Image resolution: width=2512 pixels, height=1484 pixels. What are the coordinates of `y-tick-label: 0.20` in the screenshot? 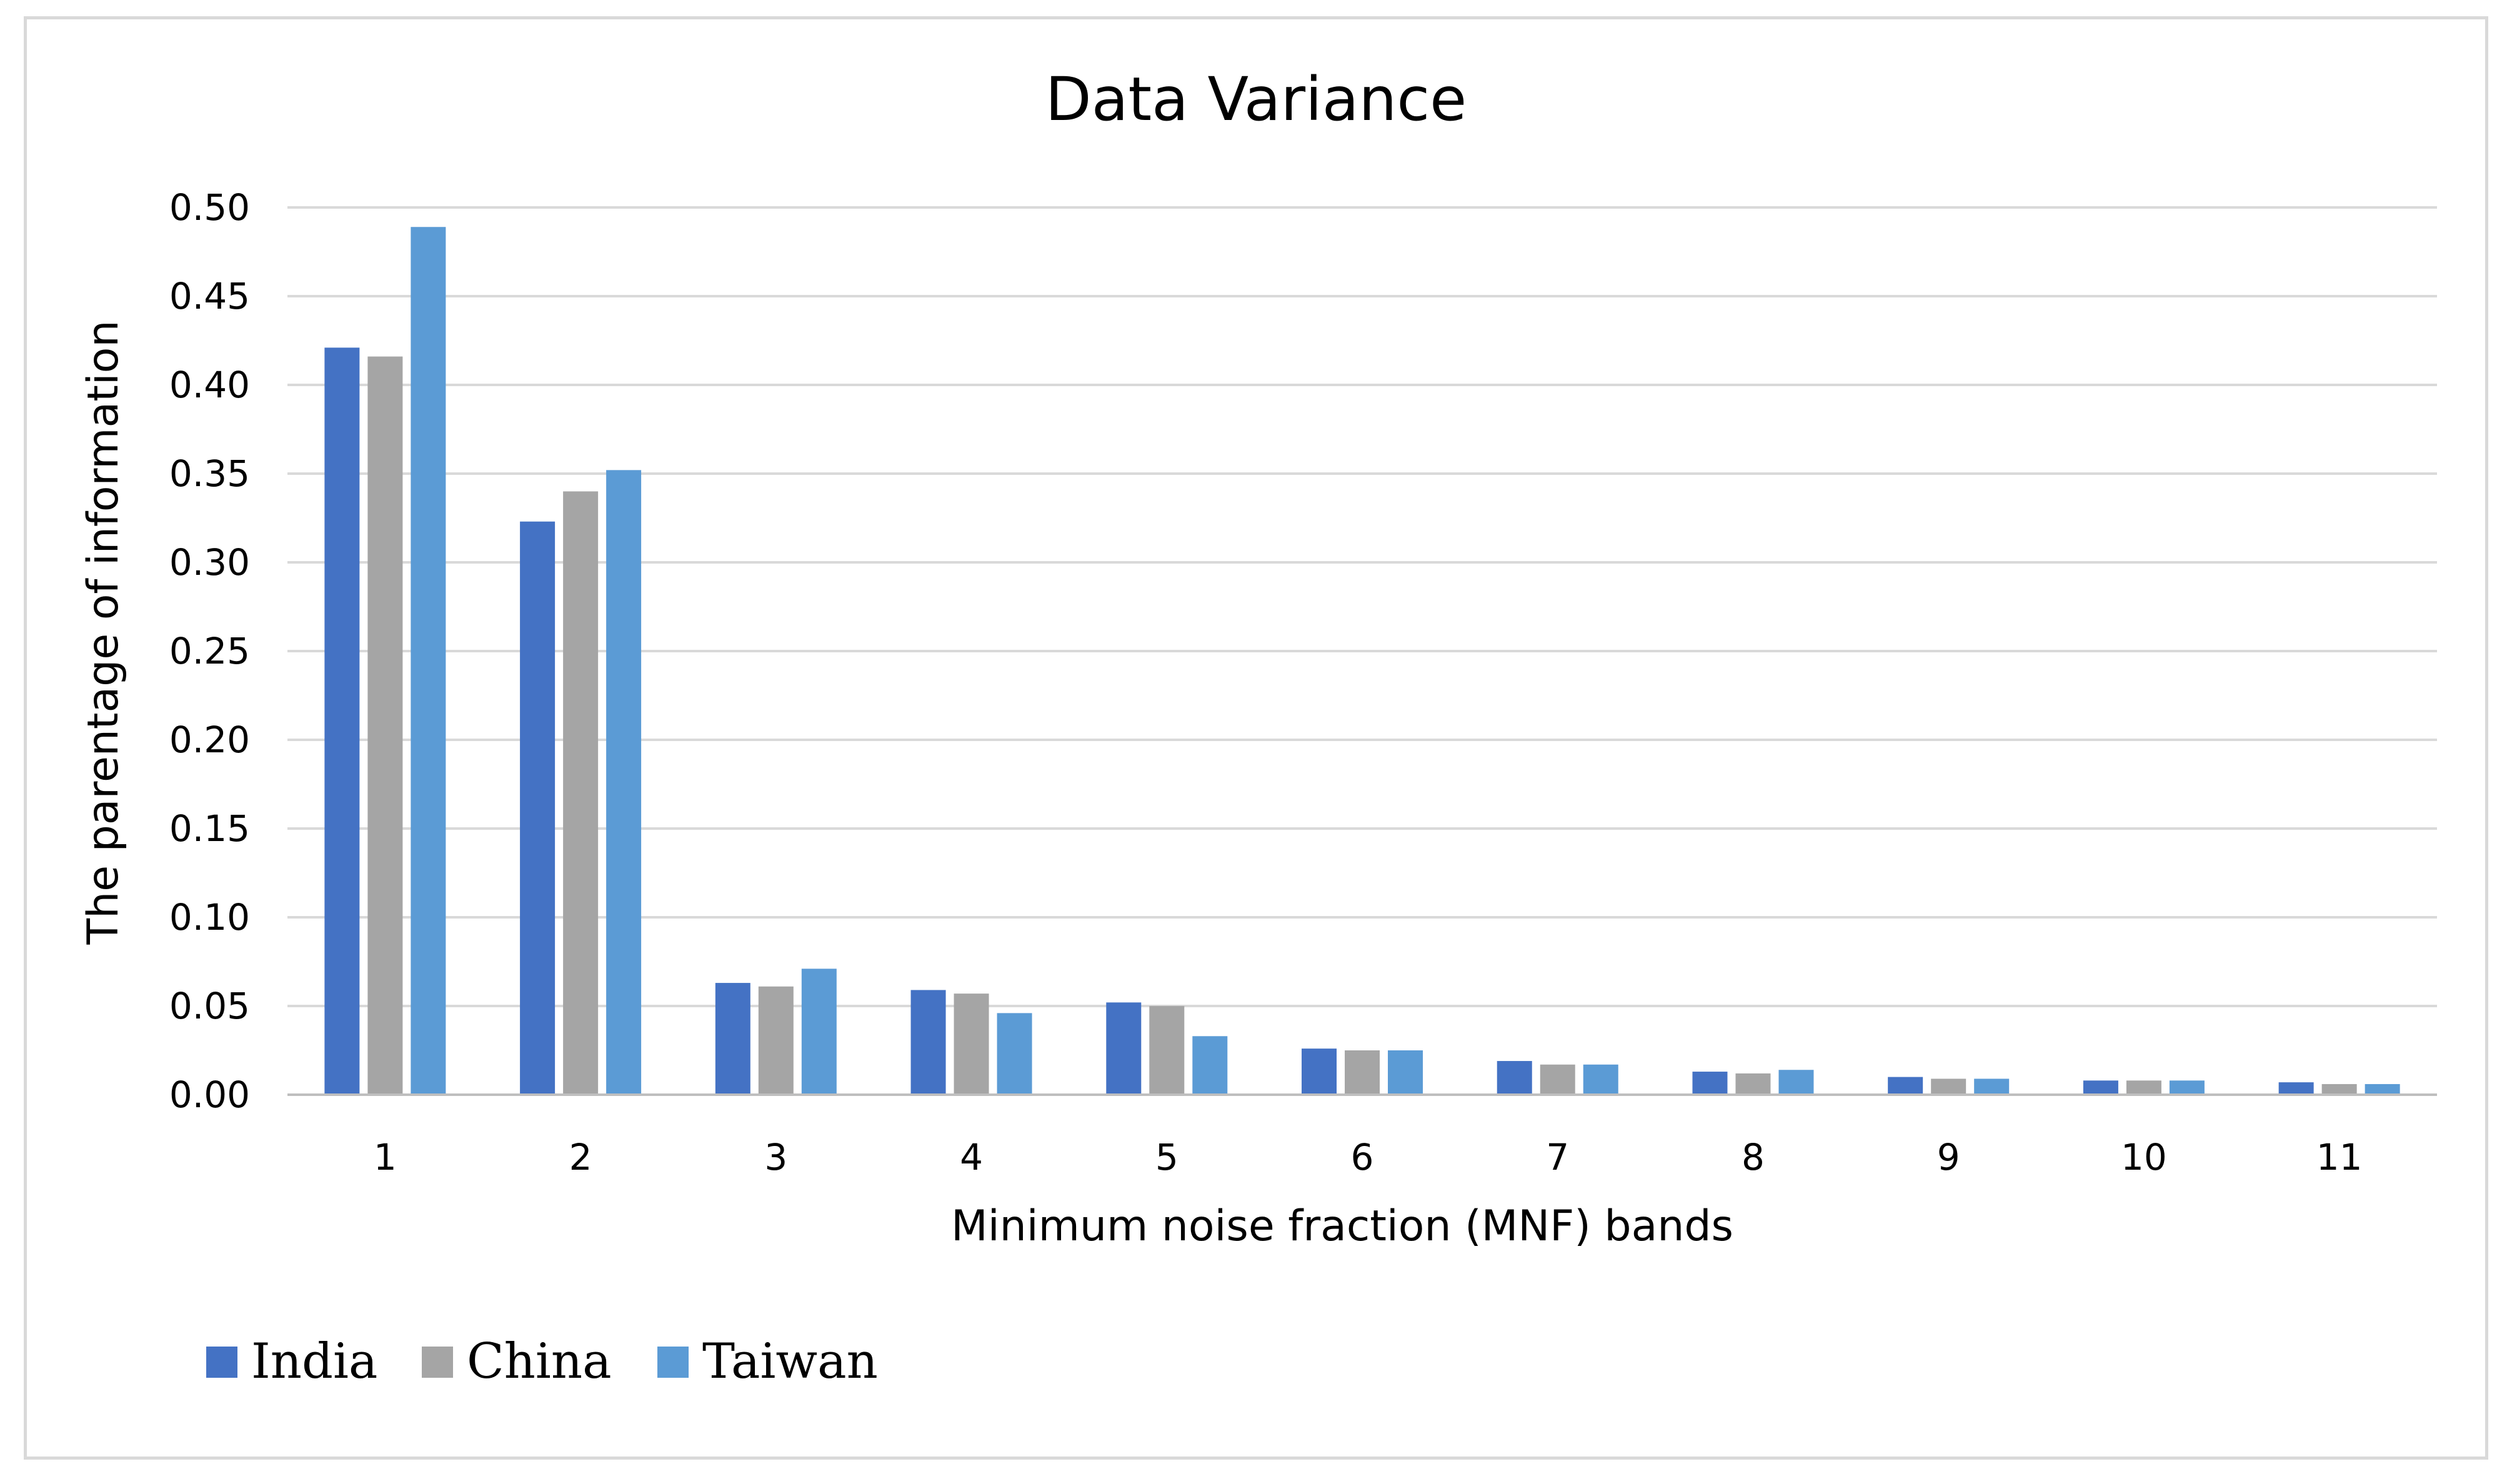 It's located at (209, 740).